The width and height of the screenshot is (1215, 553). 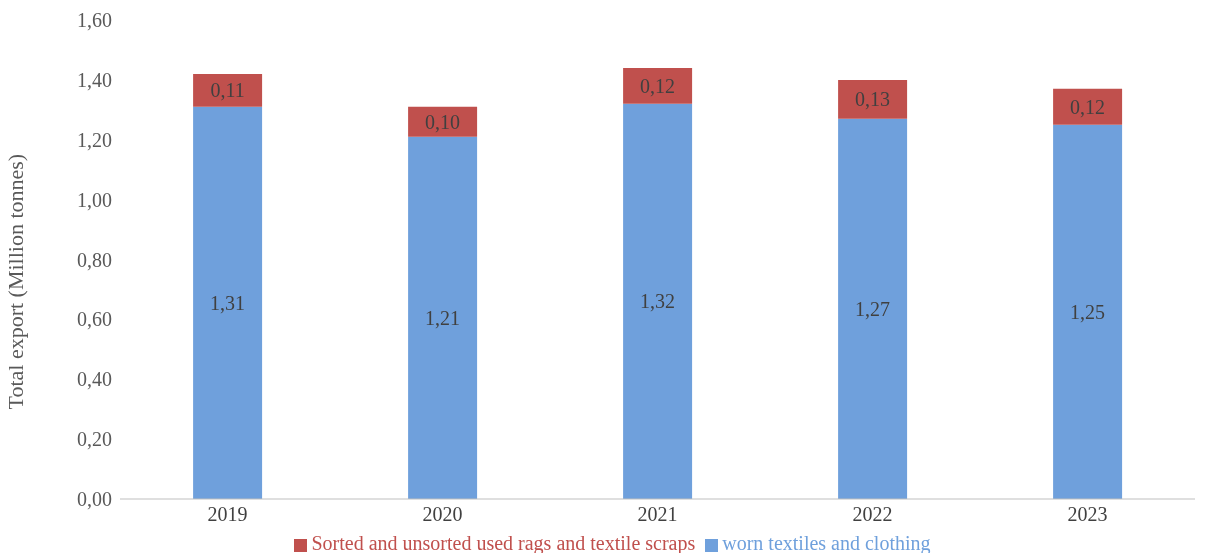 I want to click on data-label: 0,11, so click(x=227, y=90).